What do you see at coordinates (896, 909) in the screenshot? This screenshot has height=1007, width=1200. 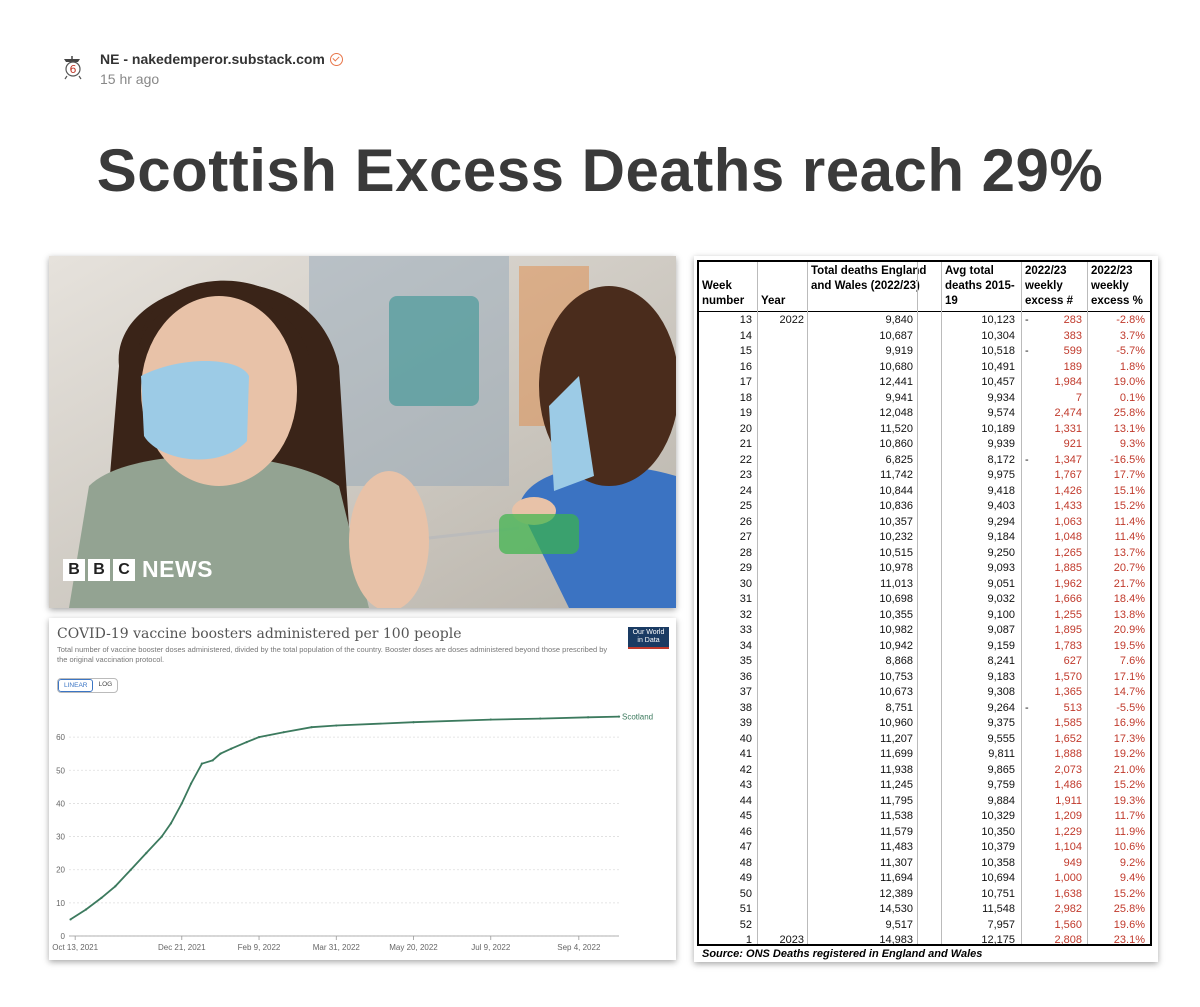 I see `total-cell: 14,530` at bounding box center [896, 909].